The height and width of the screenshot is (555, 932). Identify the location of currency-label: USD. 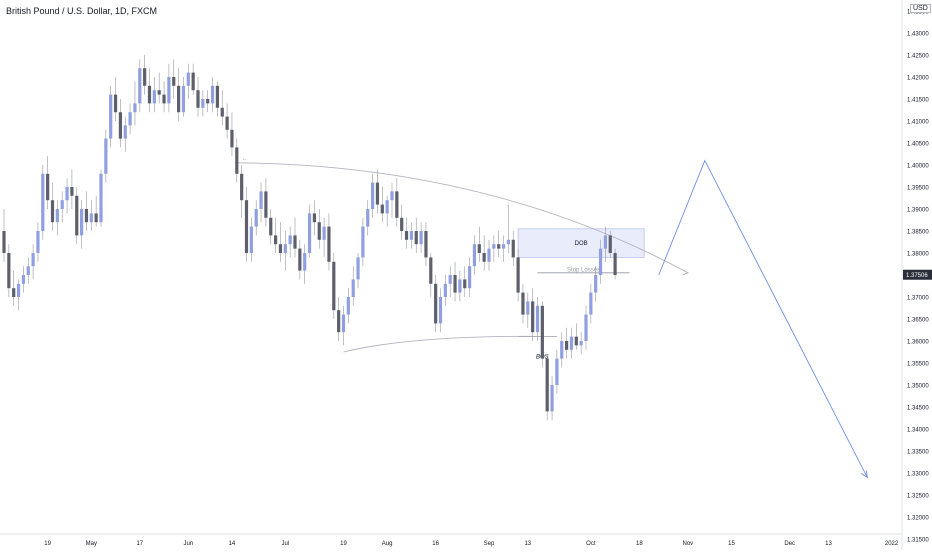
(920, 8).